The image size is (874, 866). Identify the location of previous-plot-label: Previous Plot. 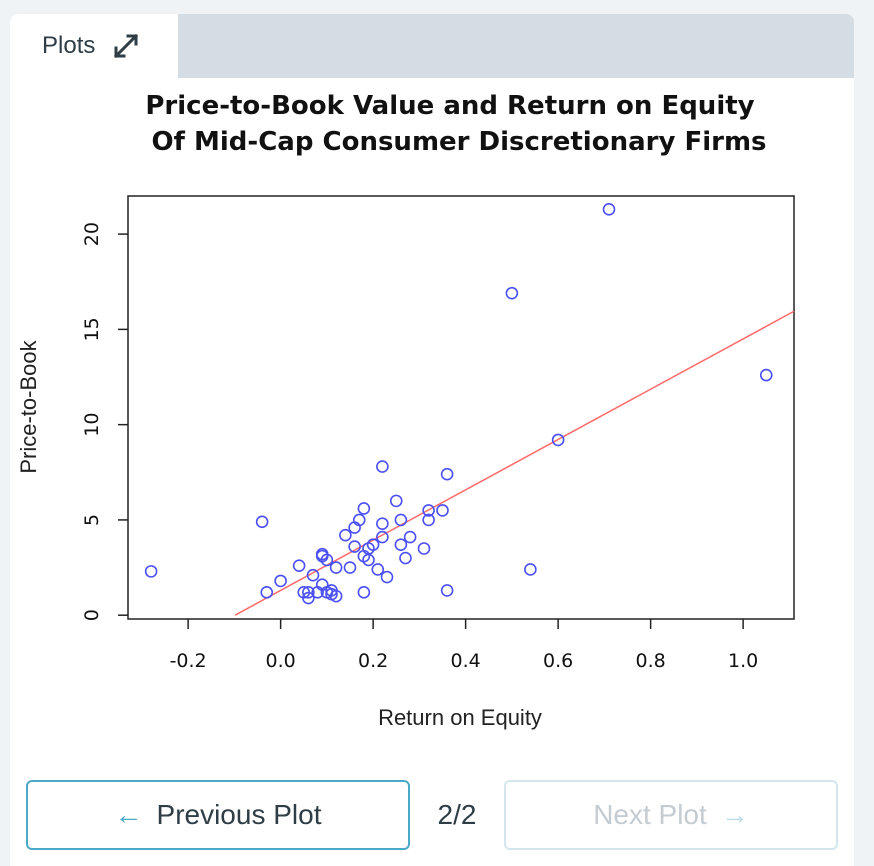
(239, 814).